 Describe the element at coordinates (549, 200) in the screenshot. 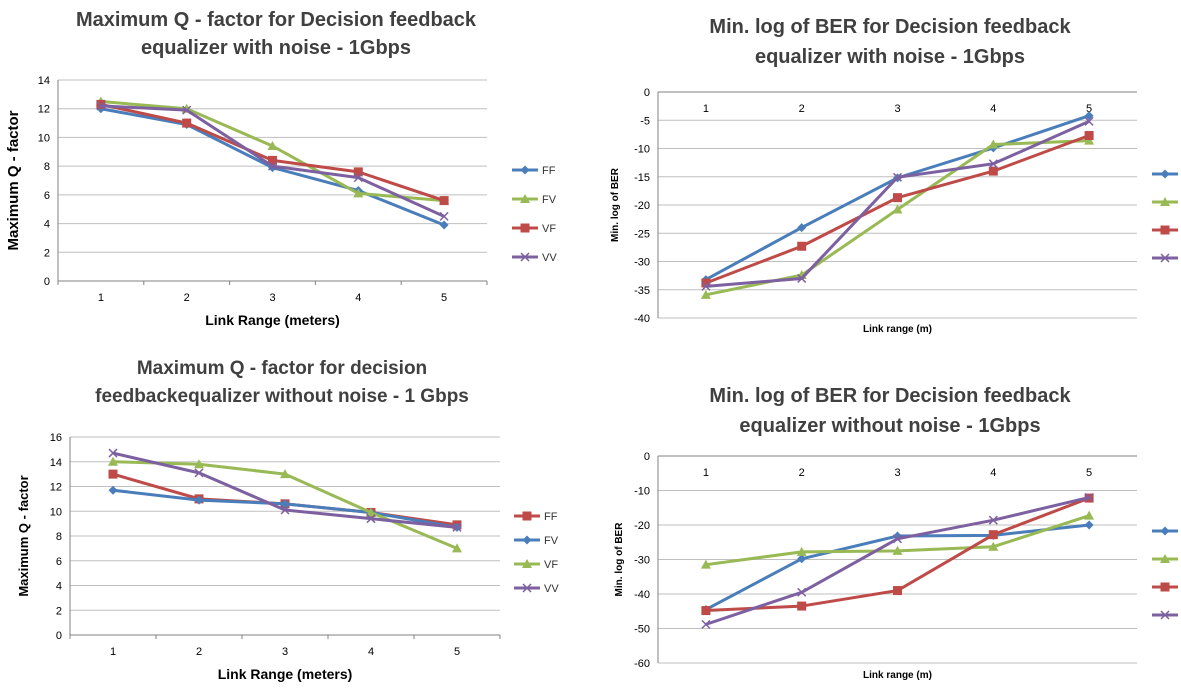

I see `legend-label: FV` at that location.